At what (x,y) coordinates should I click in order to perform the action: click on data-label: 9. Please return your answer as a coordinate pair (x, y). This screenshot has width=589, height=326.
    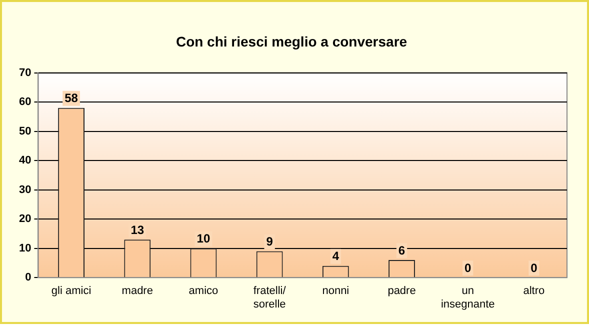
    Looking at the image, I should click on (270, 241).